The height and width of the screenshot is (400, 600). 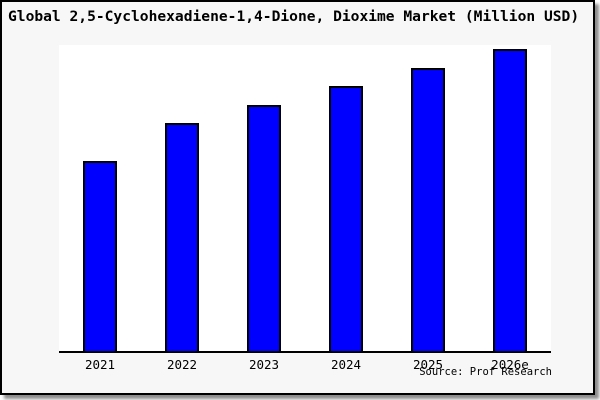 I want to click on bar-2021, so click(x=100, y=256).